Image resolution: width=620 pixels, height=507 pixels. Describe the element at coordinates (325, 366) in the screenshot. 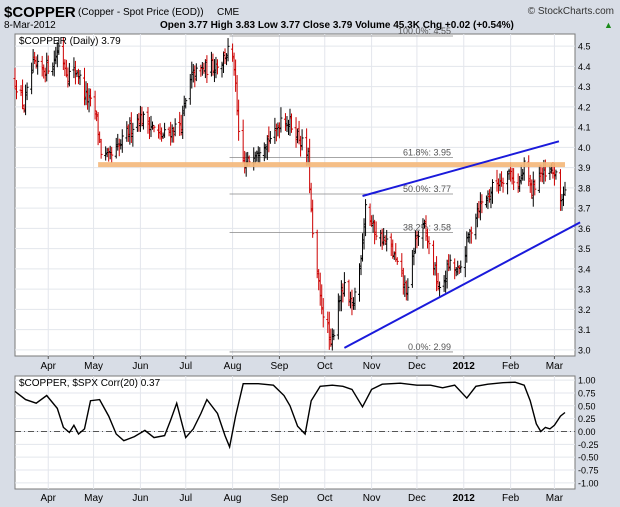

I see `price-x-tick-label: Oct` at that location.